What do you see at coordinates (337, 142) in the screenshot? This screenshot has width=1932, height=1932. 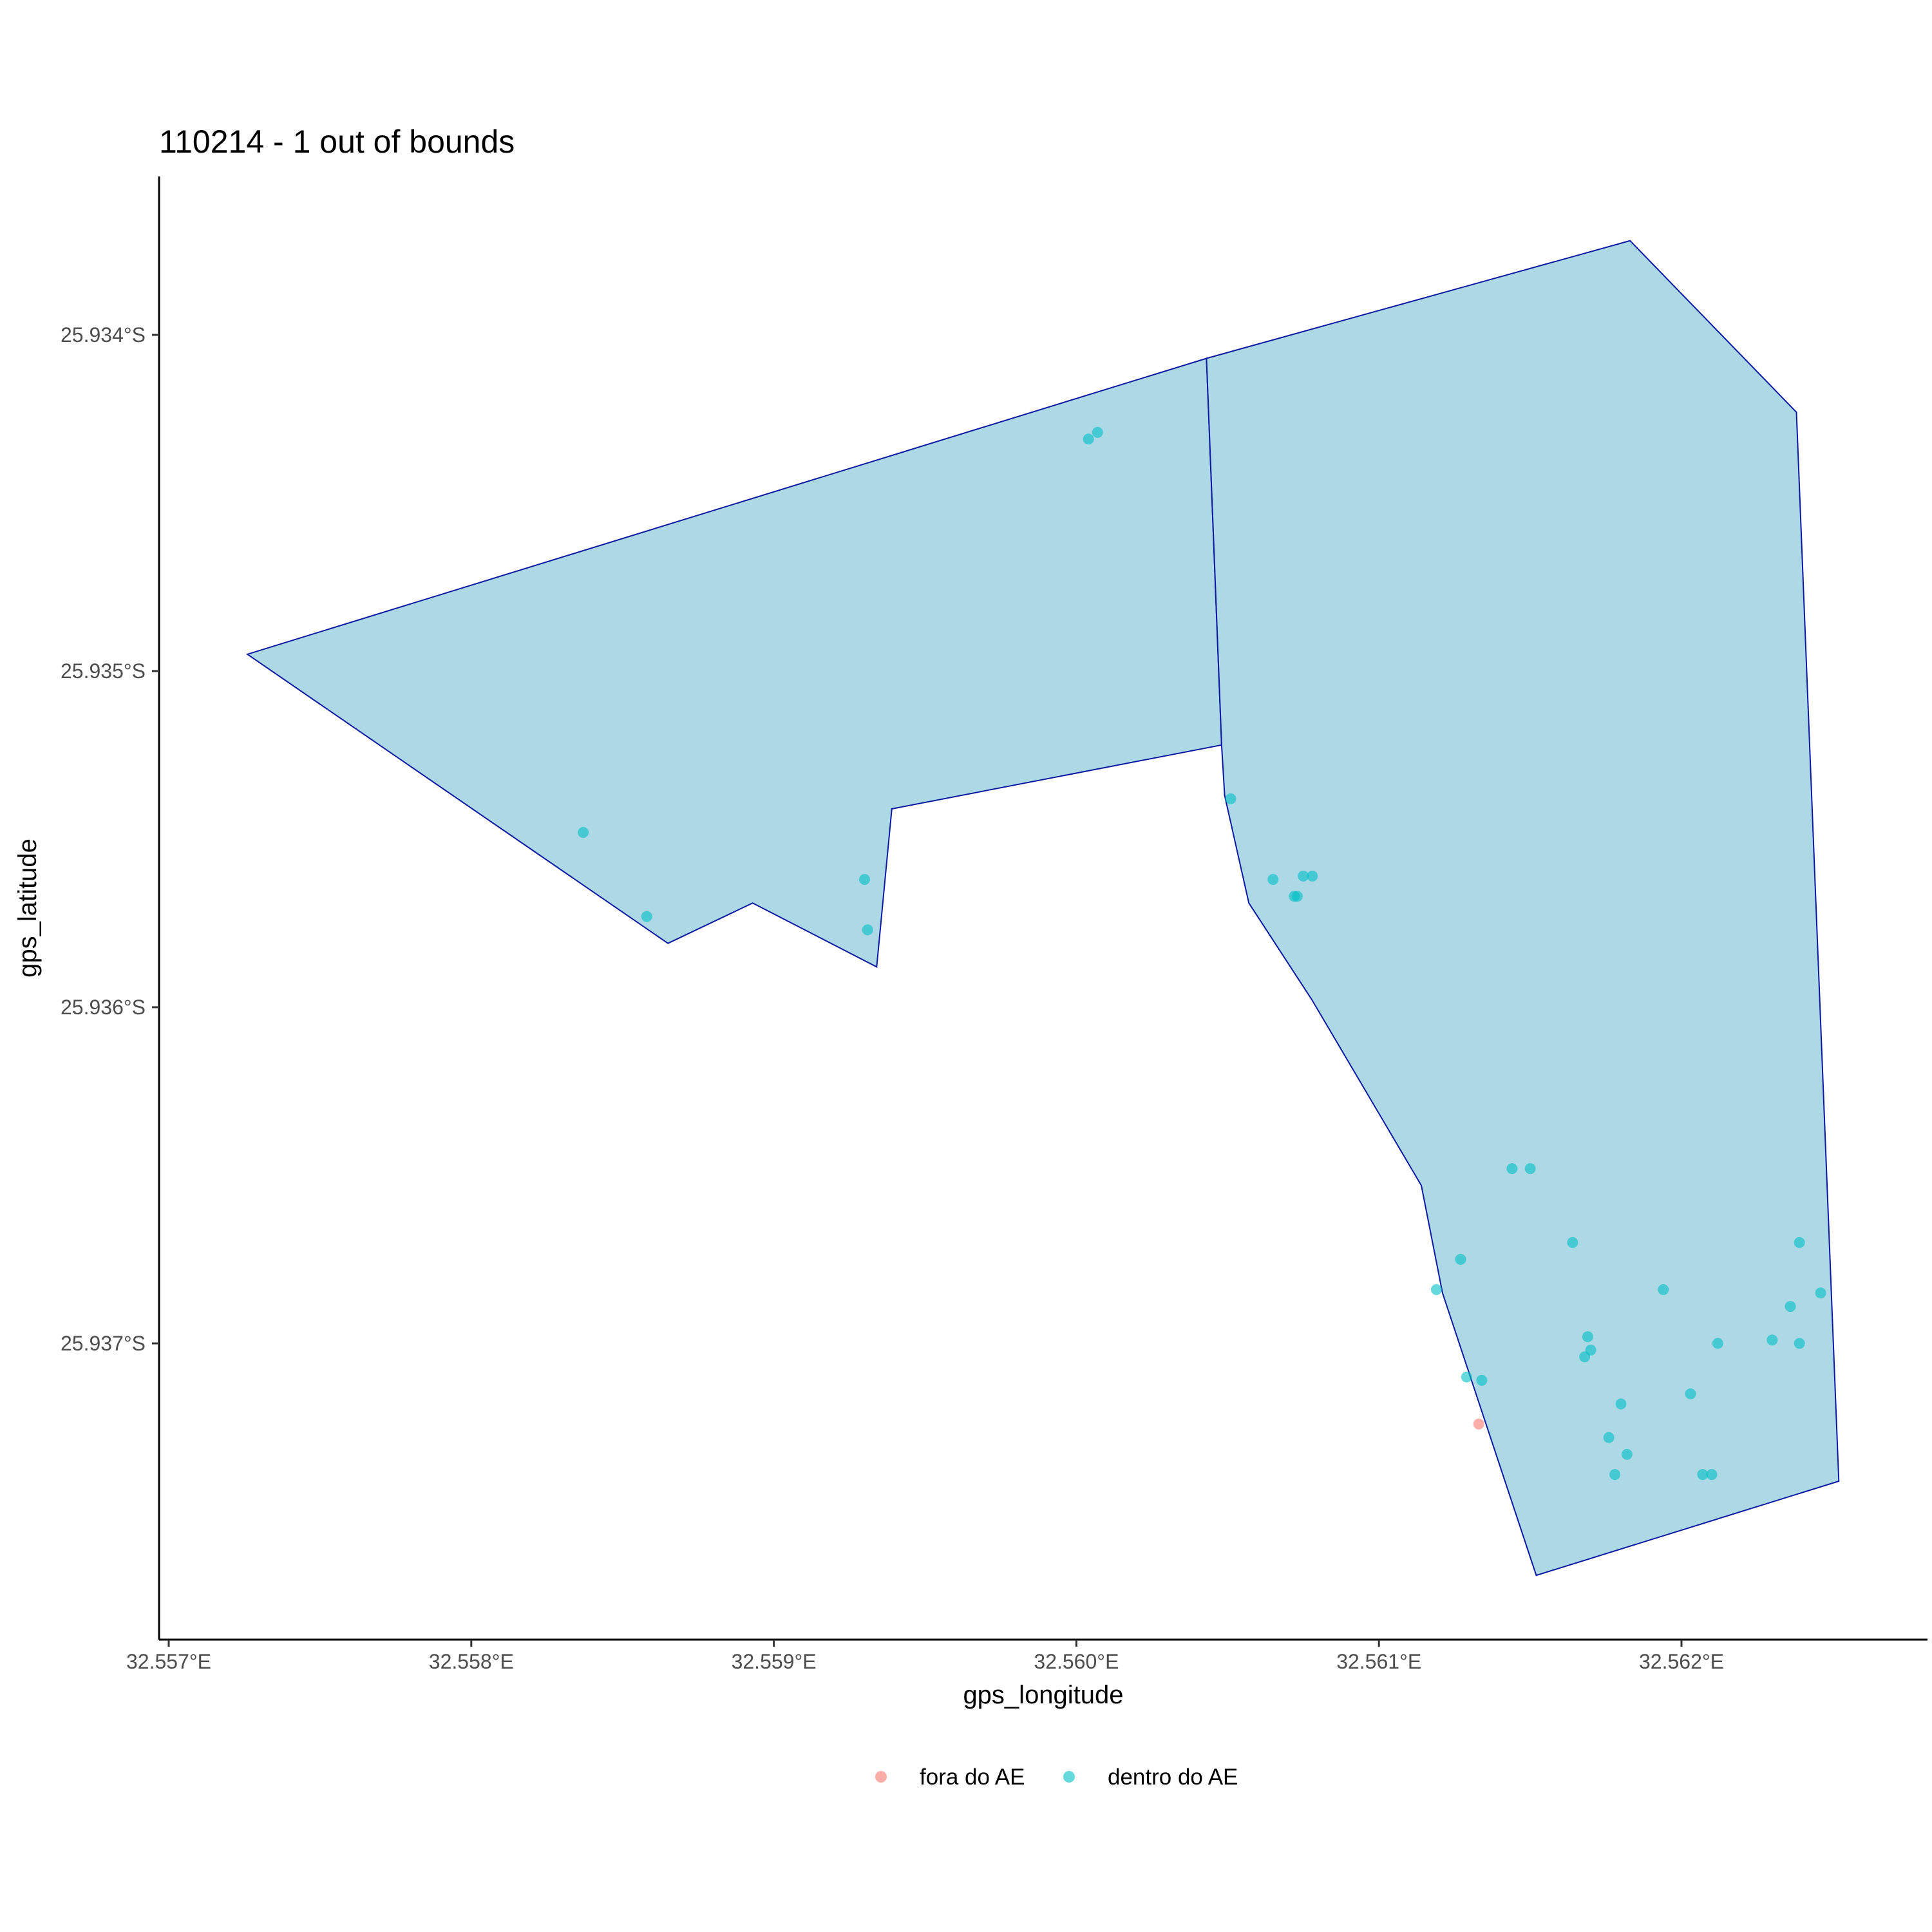 I see `chart-title: 110214 - 1 out of bounds` at bounding box center [337, 142].